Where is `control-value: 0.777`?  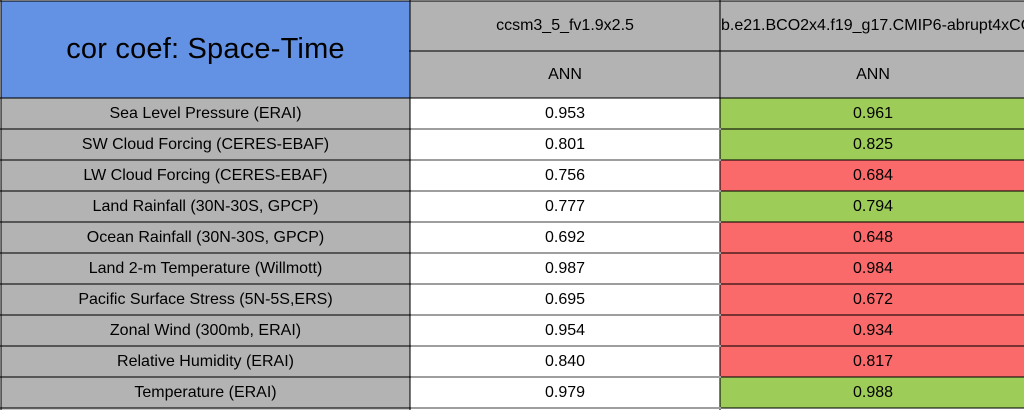 control-value: 0.777 is located at coordinates (565, 206).